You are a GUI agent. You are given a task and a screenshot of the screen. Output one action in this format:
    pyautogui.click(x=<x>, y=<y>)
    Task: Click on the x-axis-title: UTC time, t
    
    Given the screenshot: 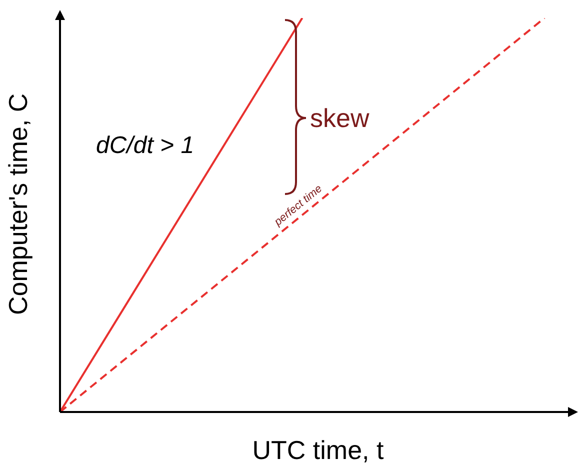 What is the action you would take?
    pyautogui.click(x=318, y=450)
    